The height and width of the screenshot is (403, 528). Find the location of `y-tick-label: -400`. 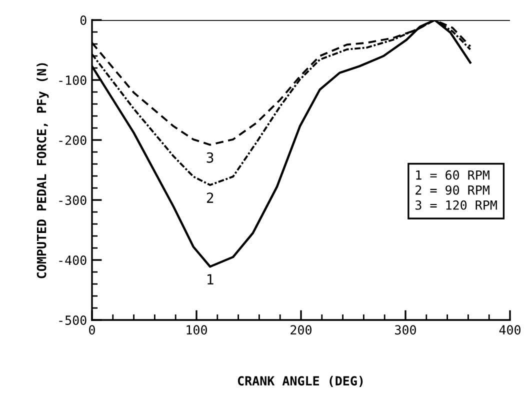

y-tick-label: -400 is located at coordinates (72, 260).